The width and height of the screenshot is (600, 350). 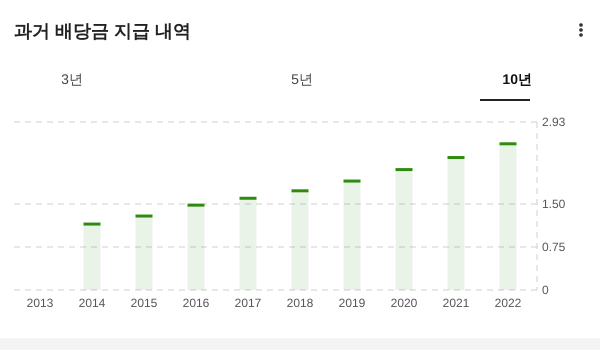 What do you see at coordinates (302, 79) in the screenshot?
I see `text: 5년` at bounding box center [302, 79].